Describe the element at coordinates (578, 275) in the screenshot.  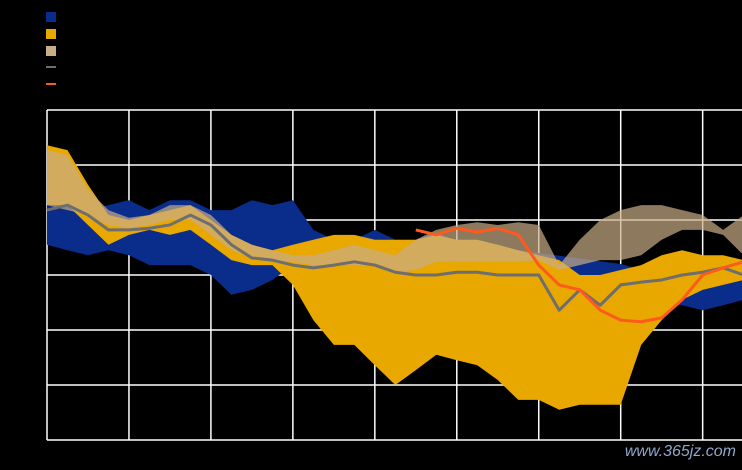
I see `line` at that location.